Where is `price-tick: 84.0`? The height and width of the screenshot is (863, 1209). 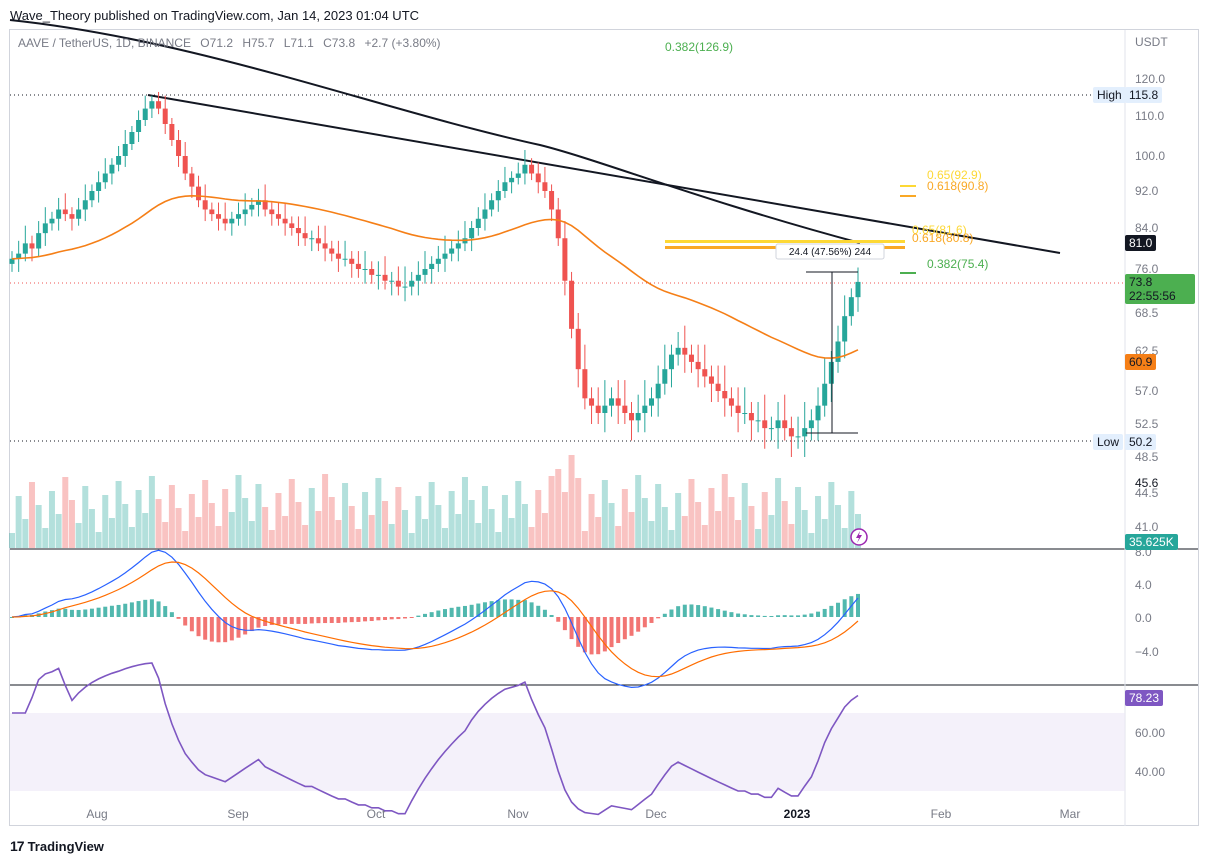
price-tick: 84.0 is located at coordinates (1147, 228).